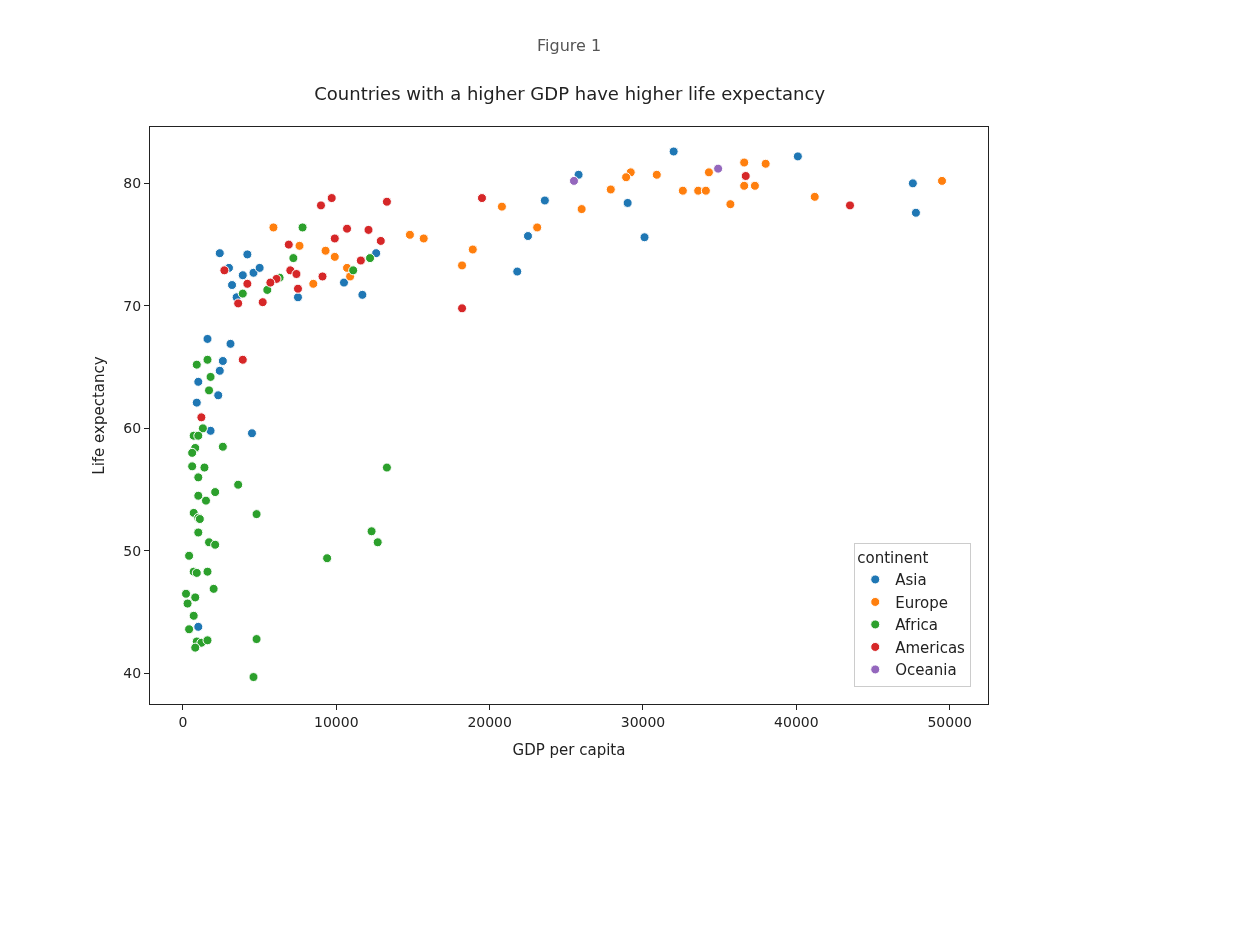 The width and height of the screenshot is (1252, 940). I want to click on x-axis-title: GDP per capita, so click(569, 749).